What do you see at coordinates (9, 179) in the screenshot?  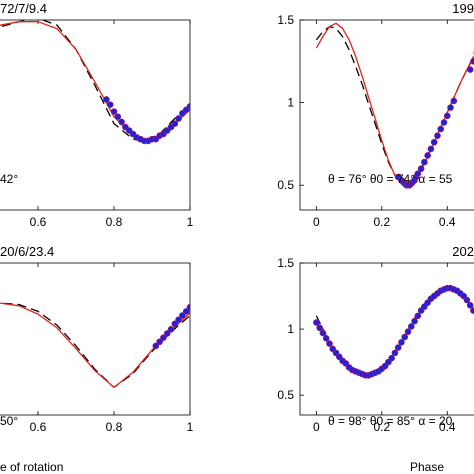 I see `parameter-annotation: 42°` at bounding box center [9, 179].